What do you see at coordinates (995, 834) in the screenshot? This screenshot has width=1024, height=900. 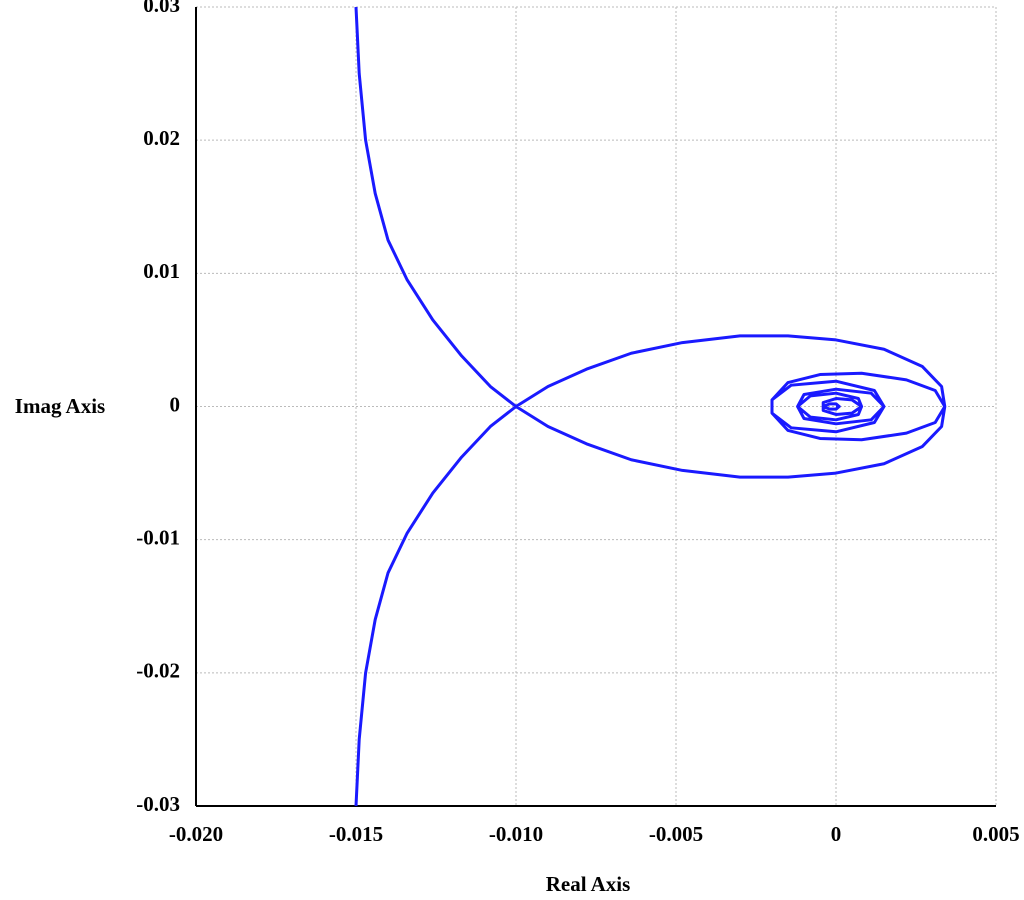 I see `x-tick-label: 0.005` at bounding box center [995, 834].